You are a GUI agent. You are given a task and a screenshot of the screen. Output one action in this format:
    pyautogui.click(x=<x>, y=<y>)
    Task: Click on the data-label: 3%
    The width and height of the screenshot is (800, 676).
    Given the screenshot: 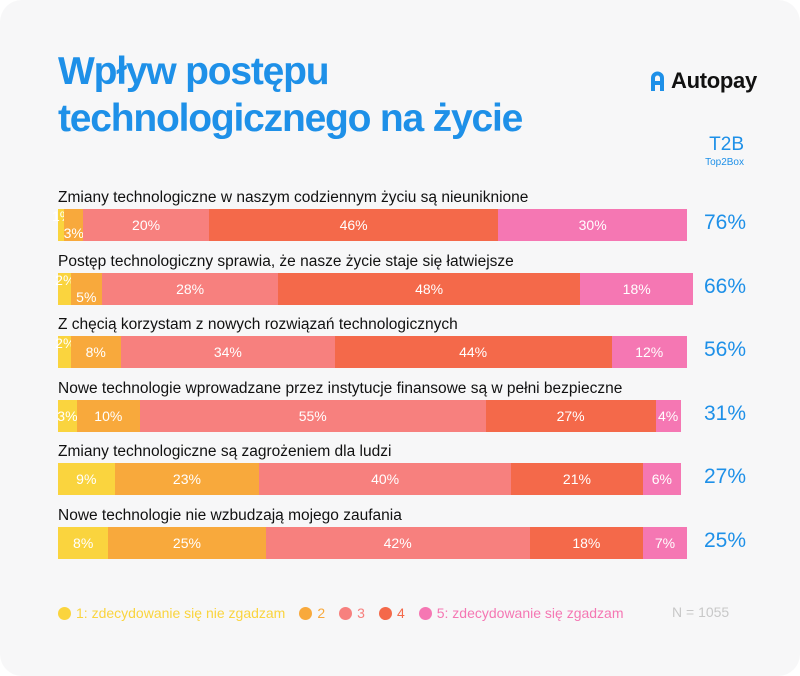 What is the action you would take?
    pyautogui.click(x=73, y=233)
    